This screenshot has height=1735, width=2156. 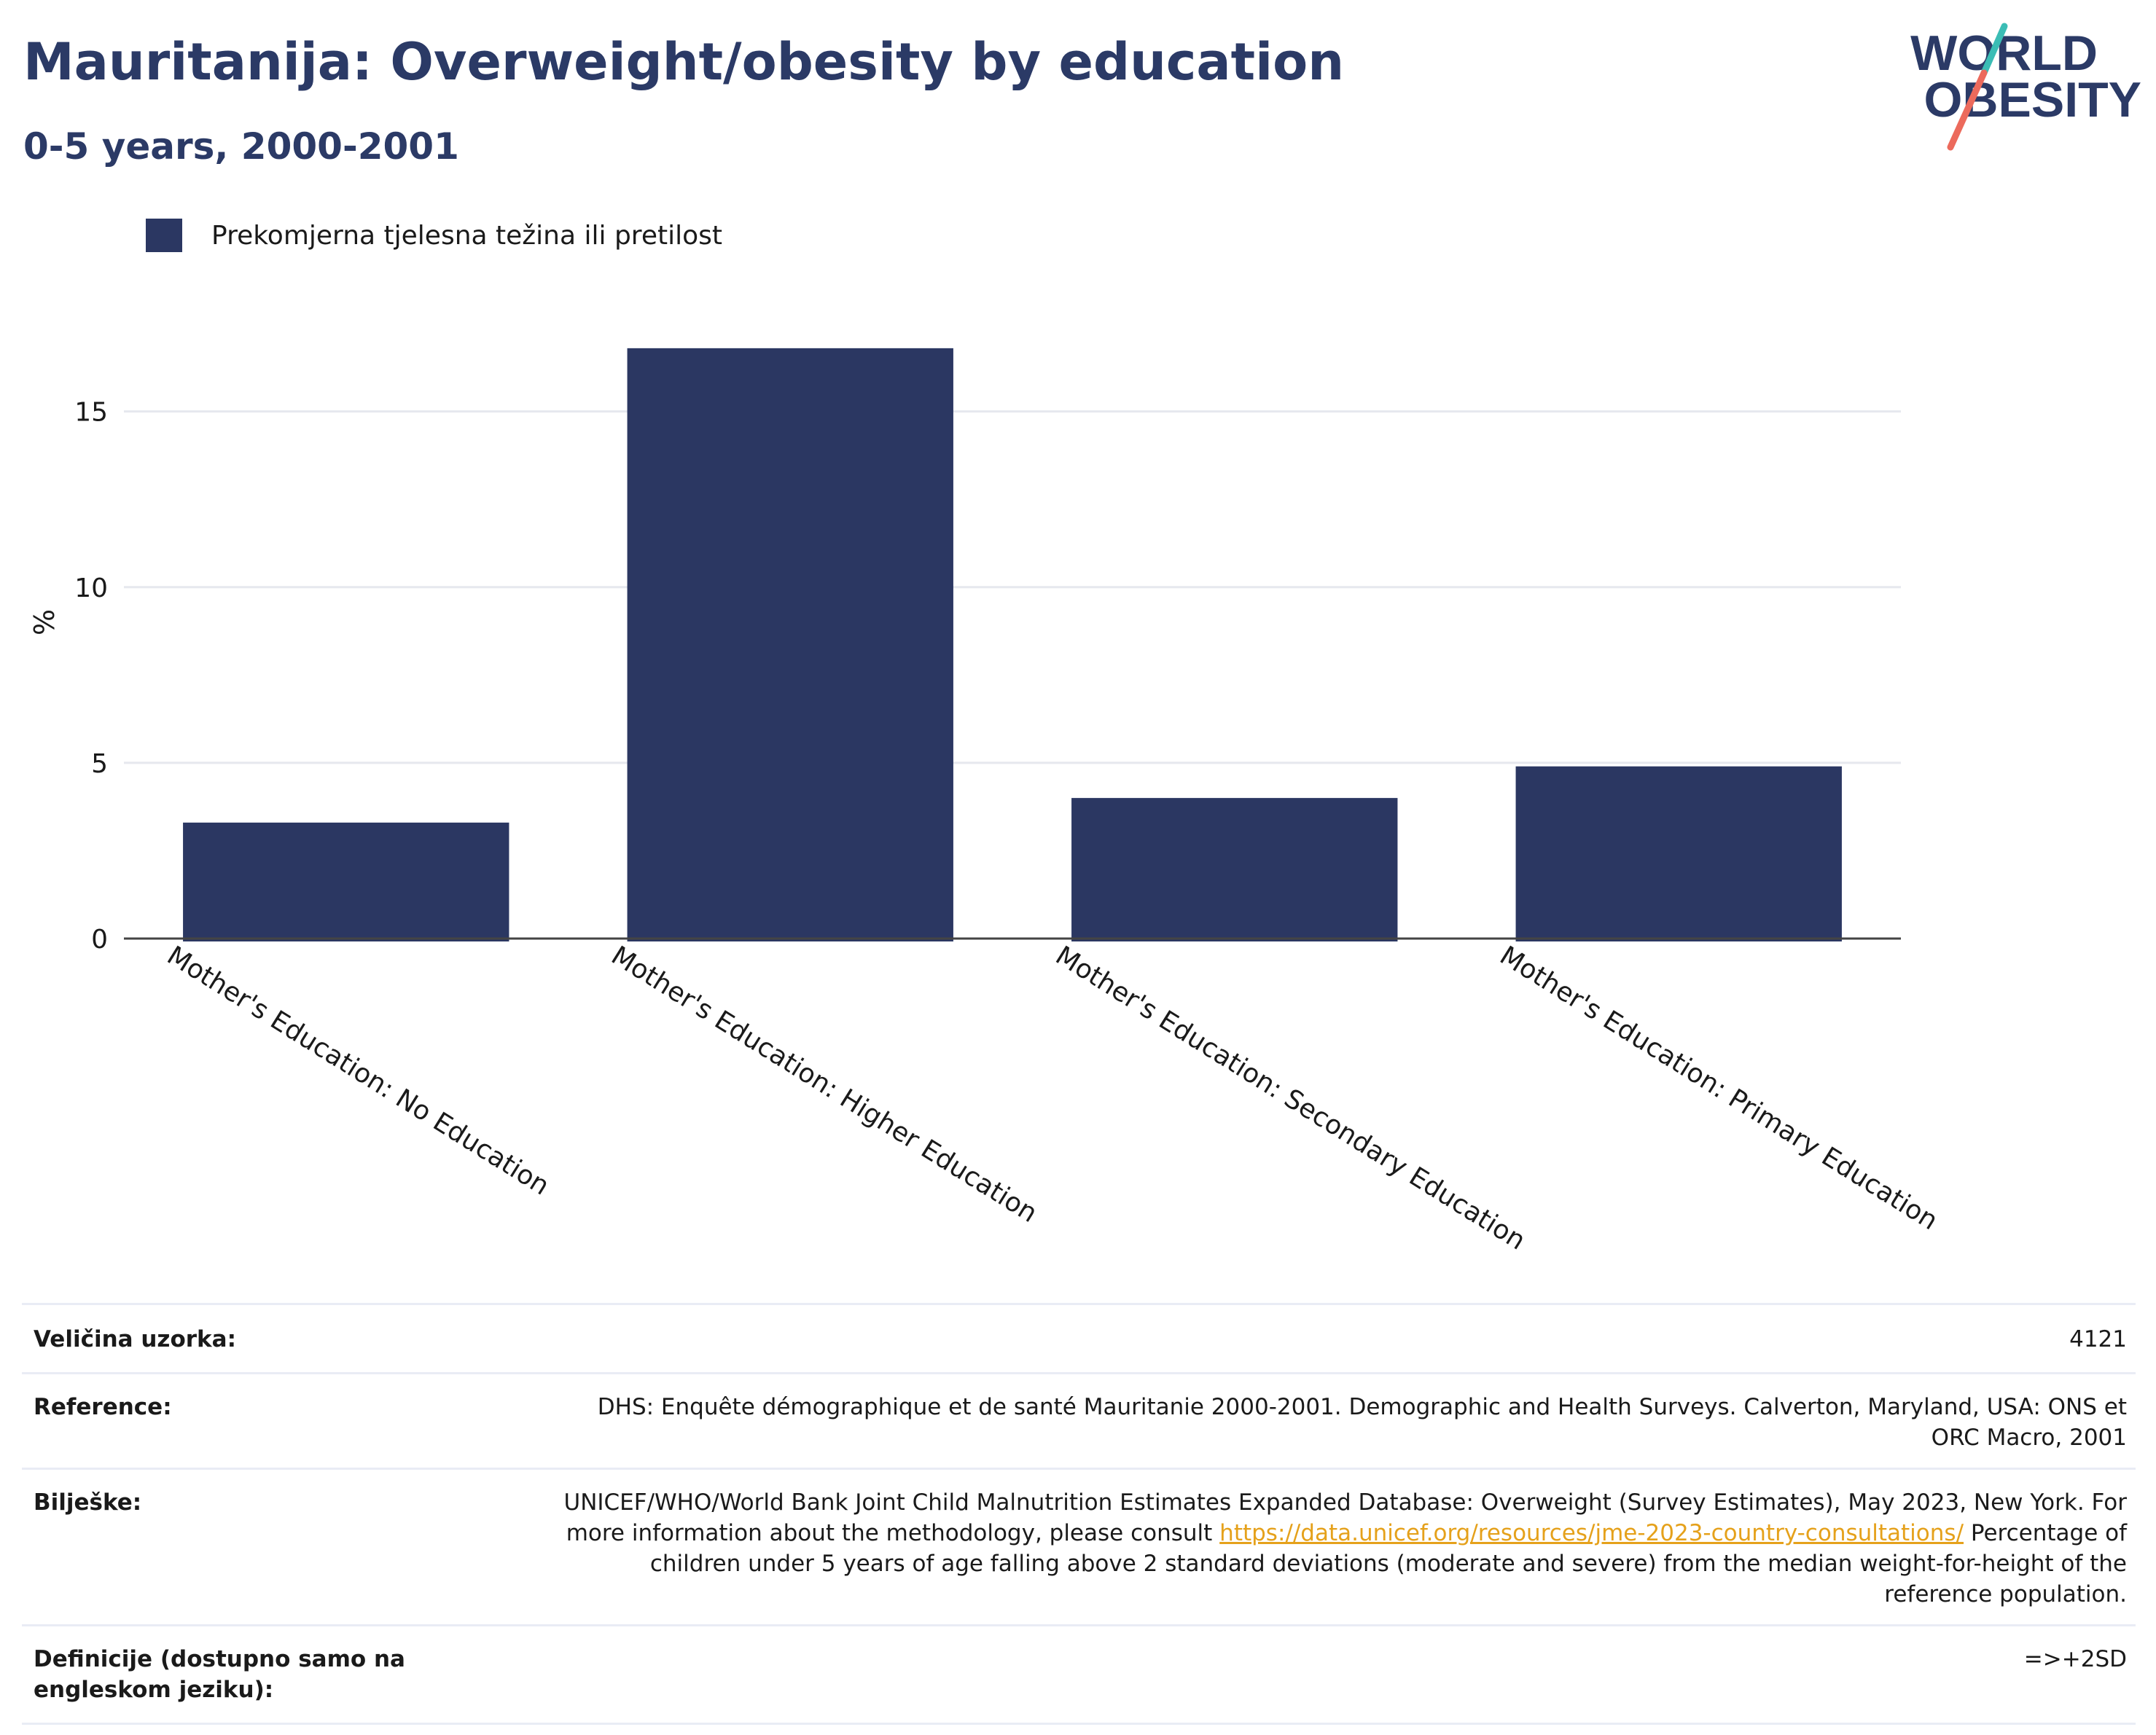 What do you see at coordinates (164, 236) in the screenshot?
I see `legend-swatch` at bounding box center [164, 236].